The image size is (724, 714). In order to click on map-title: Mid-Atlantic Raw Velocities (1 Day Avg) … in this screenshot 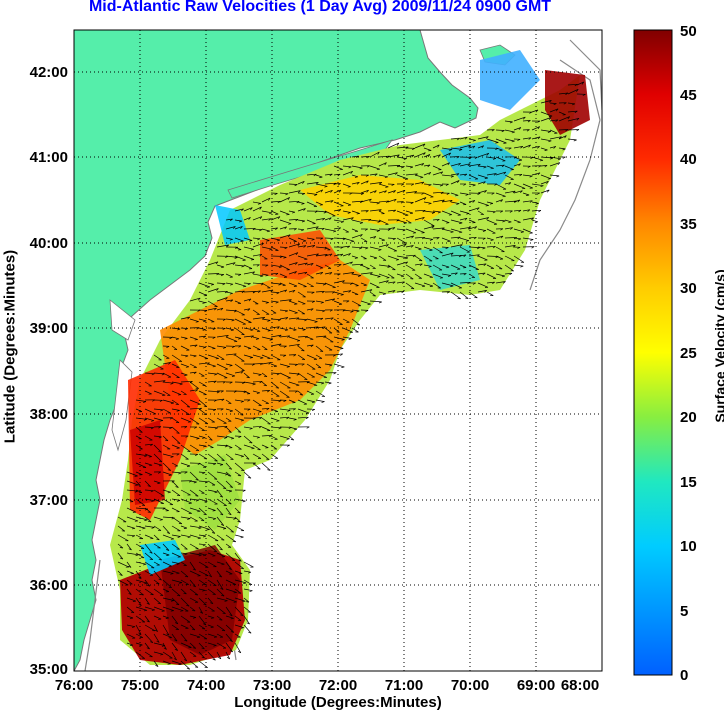, I will do `click(320, 7)`.